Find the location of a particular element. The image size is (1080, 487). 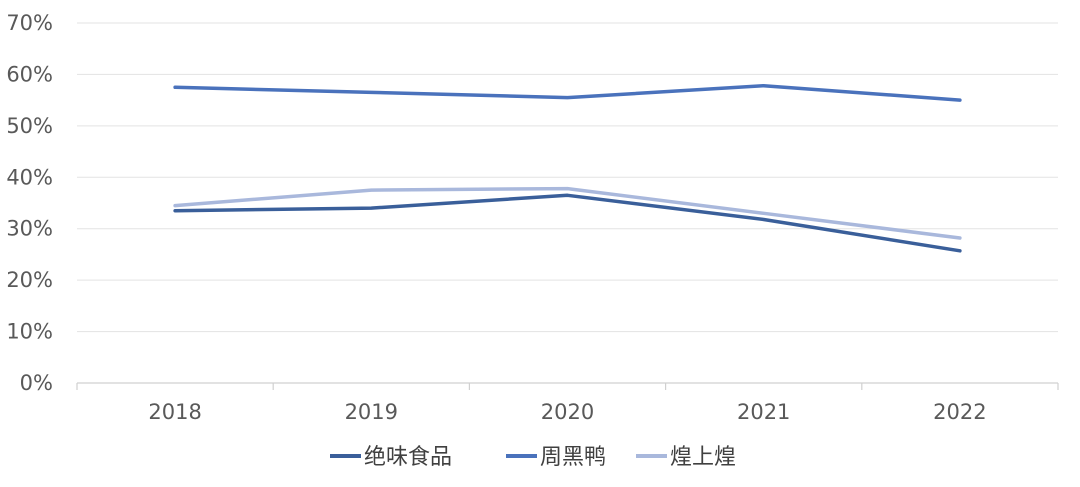

x-tick-label: 2019 is located at coordinates (371, 412).